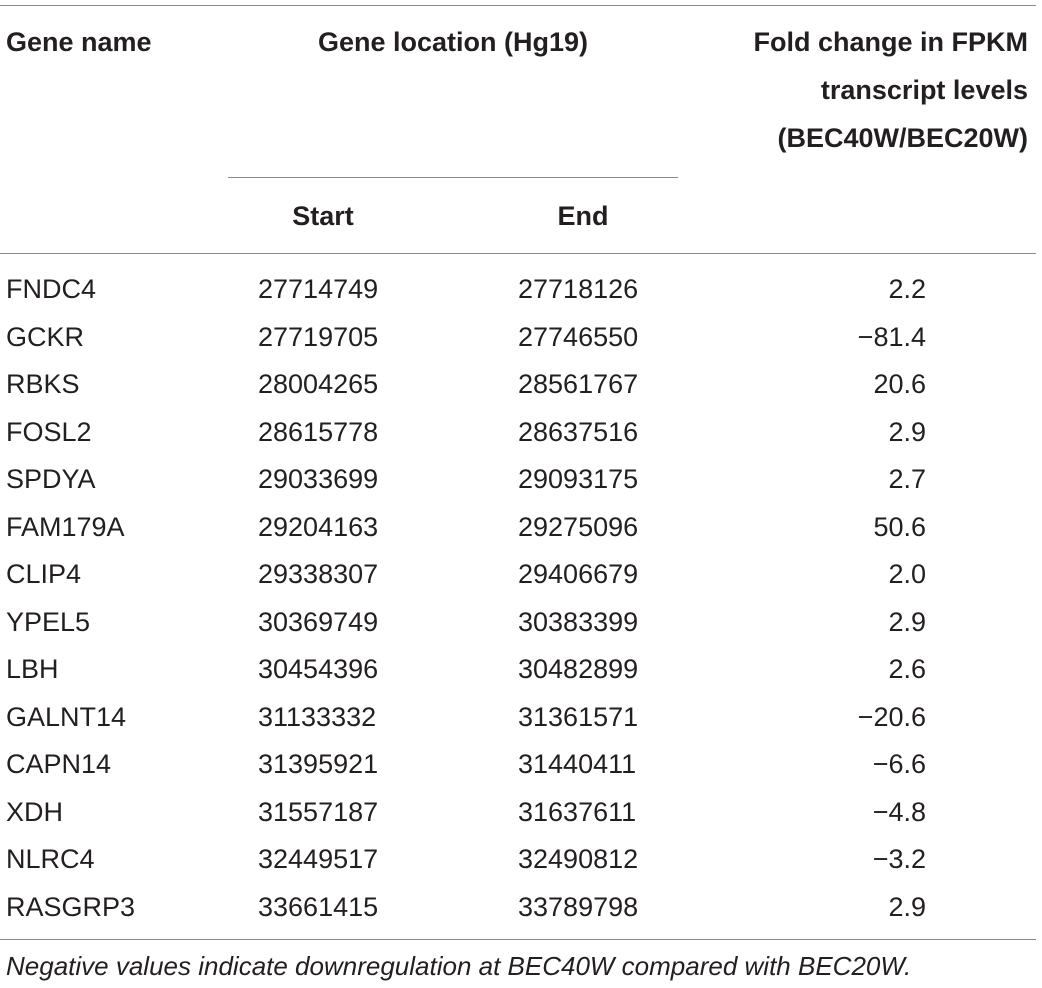 The width and height of the screenshot is (1042, 988). What do you see at coordinates (318, 526) in the screenshot?
I see `start-cell: 29204163` at bounding box center [318, 526].